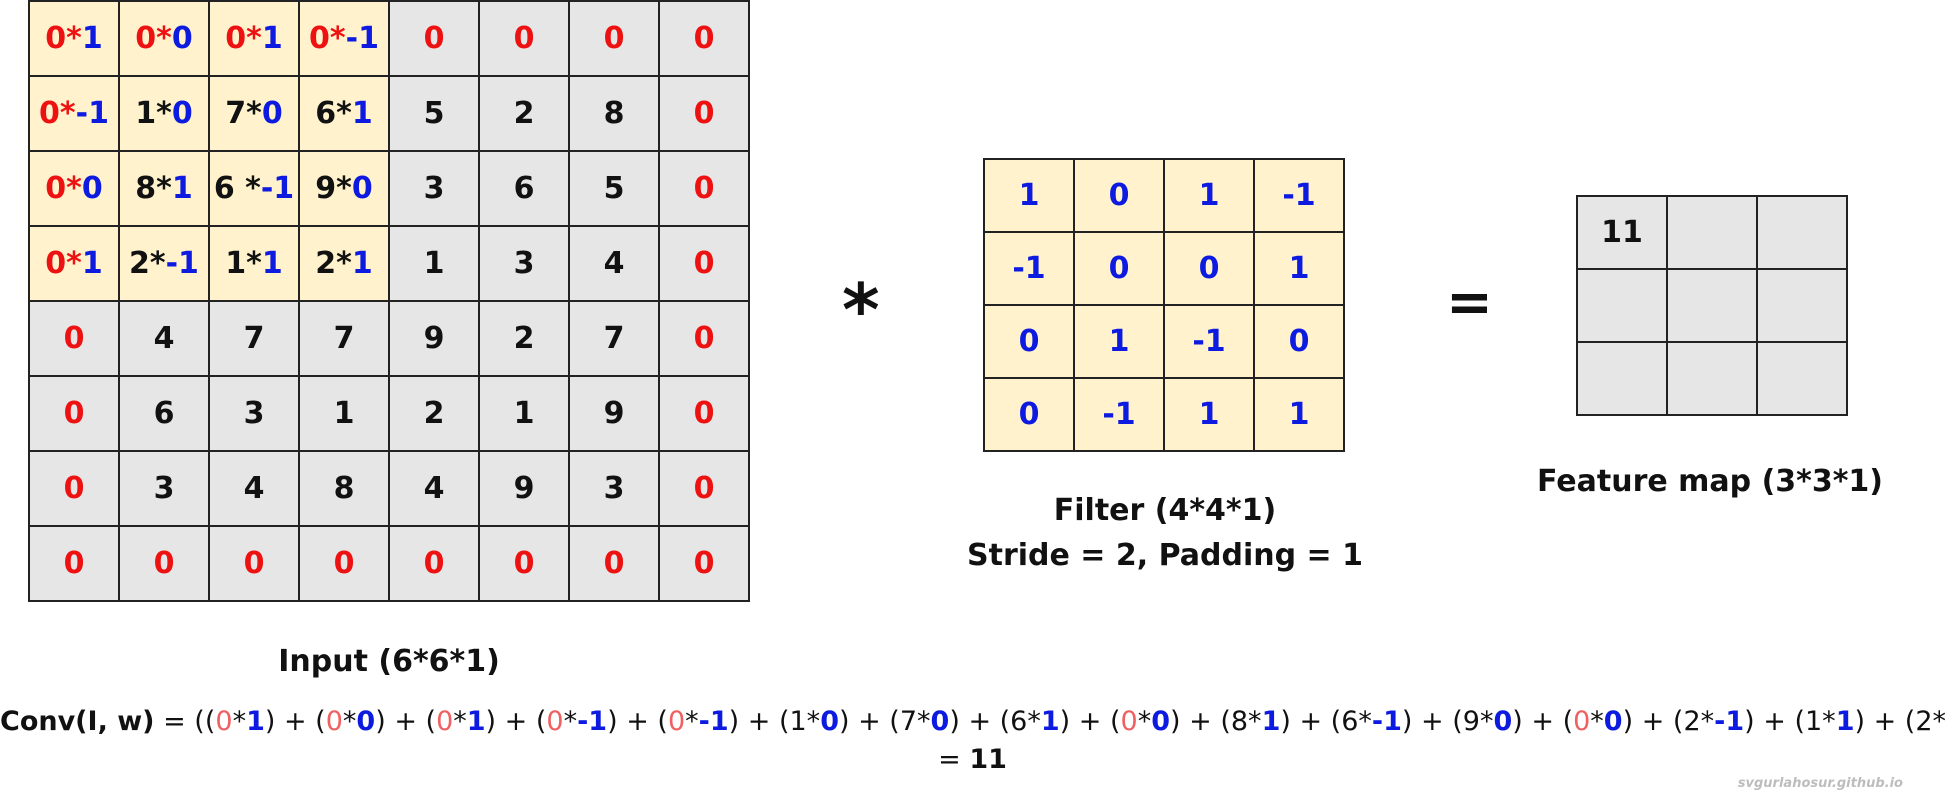 The height and width of the screenshot is (801, 1945). I want to click on formula-part: ) + (2*, so click(1668, 721).